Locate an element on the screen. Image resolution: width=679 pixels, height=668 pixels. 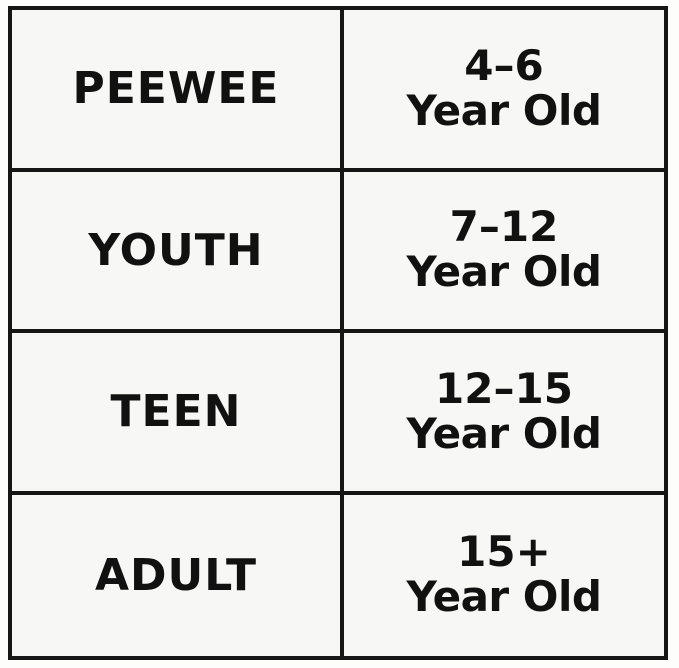
group-cell: PEEWEE is located at coordinates (178, 91).